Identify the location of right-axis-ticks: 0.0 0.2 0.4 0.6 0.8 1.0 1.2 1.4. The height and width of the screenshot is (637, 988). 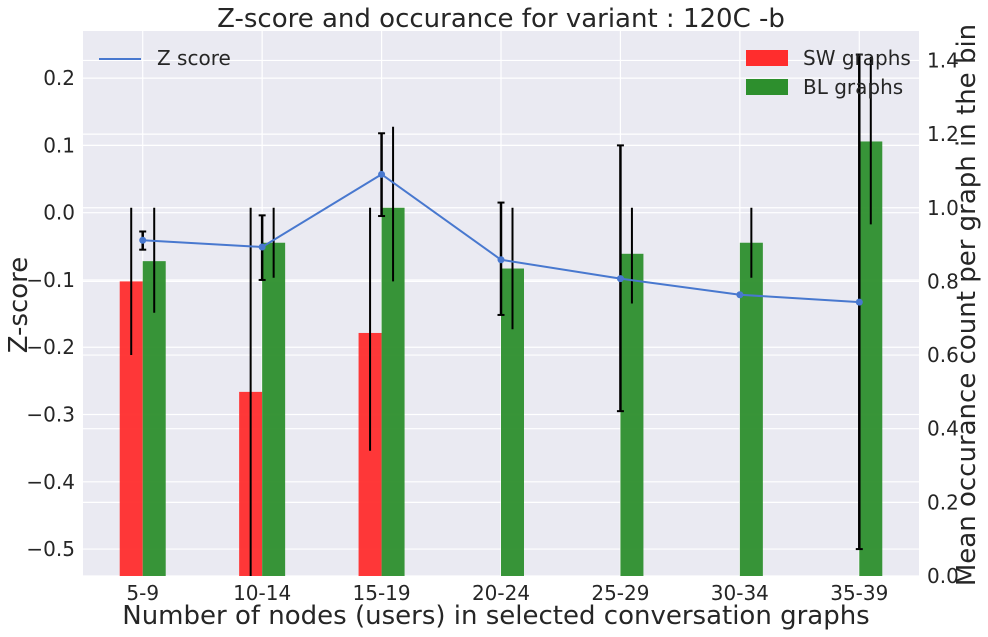
(943, 318).